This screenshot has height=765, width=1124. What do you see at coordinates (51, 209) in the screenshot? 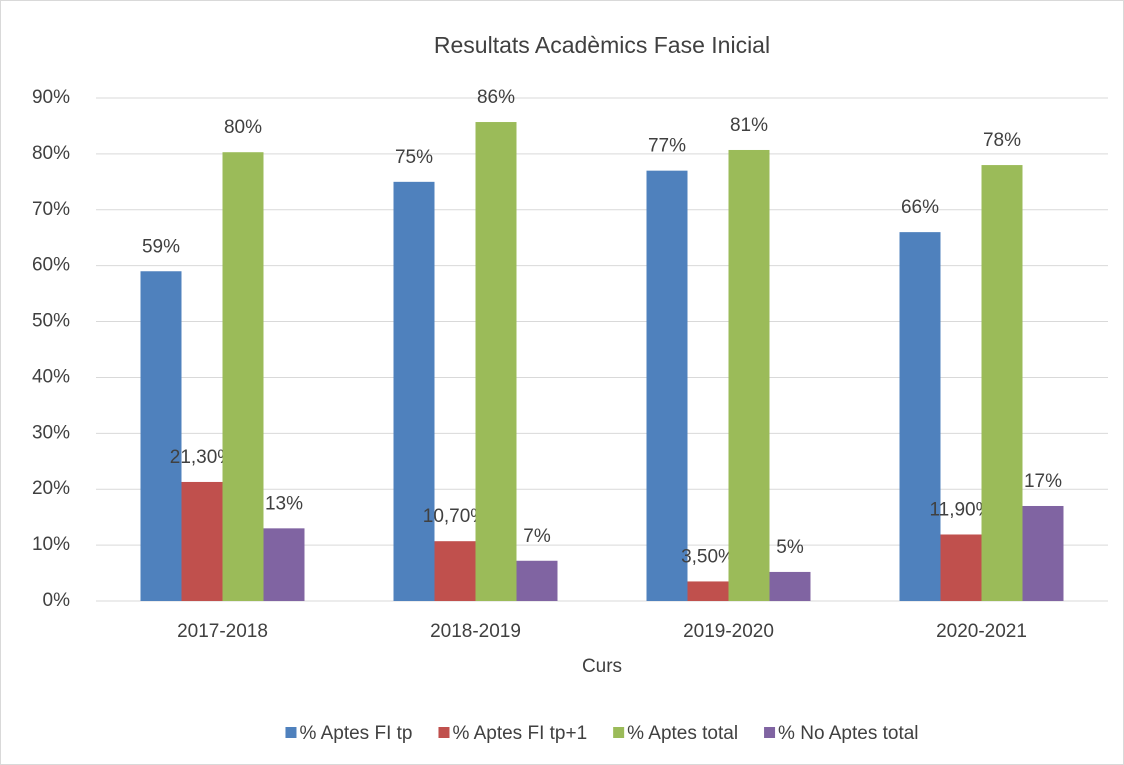
I see `y-tick-label: 70%` at bounding box center [51, 209].